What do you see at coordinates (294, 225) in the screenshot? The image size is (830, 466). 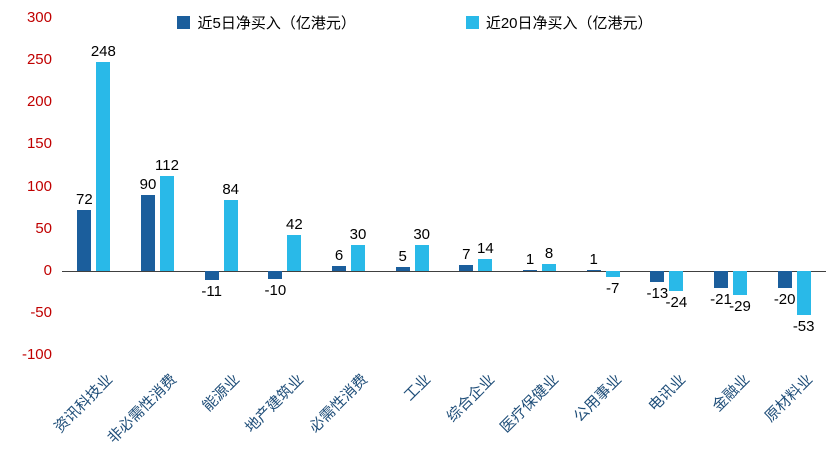 I see `bar-value-label: 42` at bounding box center [294, 225].